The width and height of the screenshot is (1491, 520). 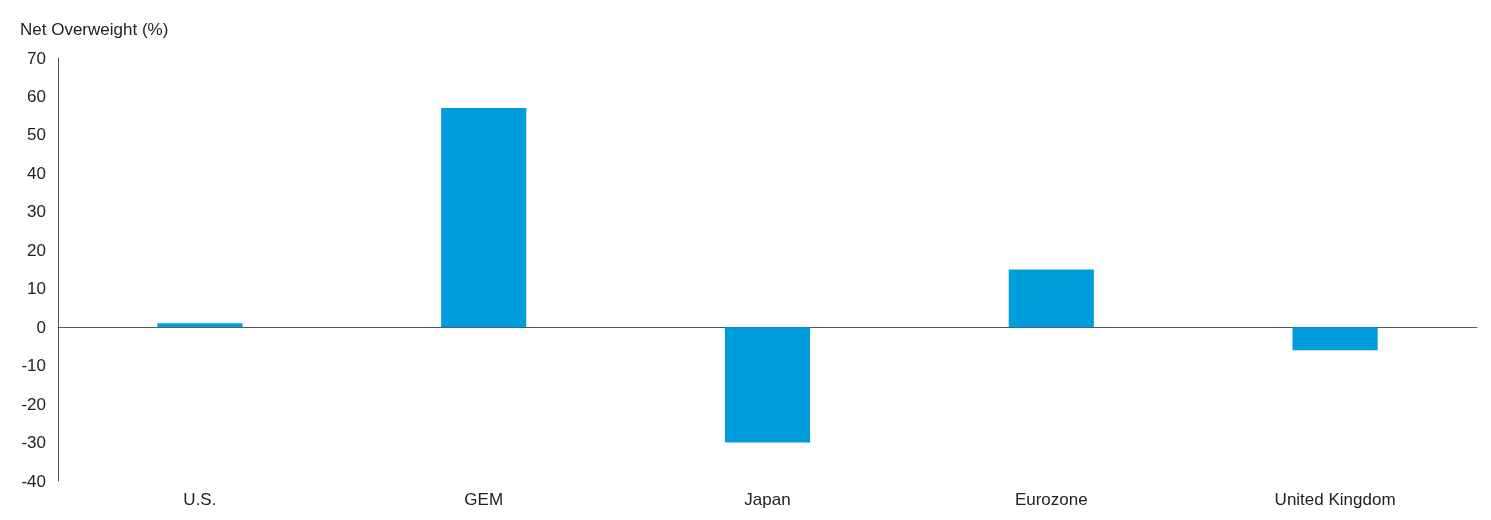 What do you see at coordinates (36, 250) in the screenshot?
I see `y-tick-label: 20` at bounding box center [36, 250].